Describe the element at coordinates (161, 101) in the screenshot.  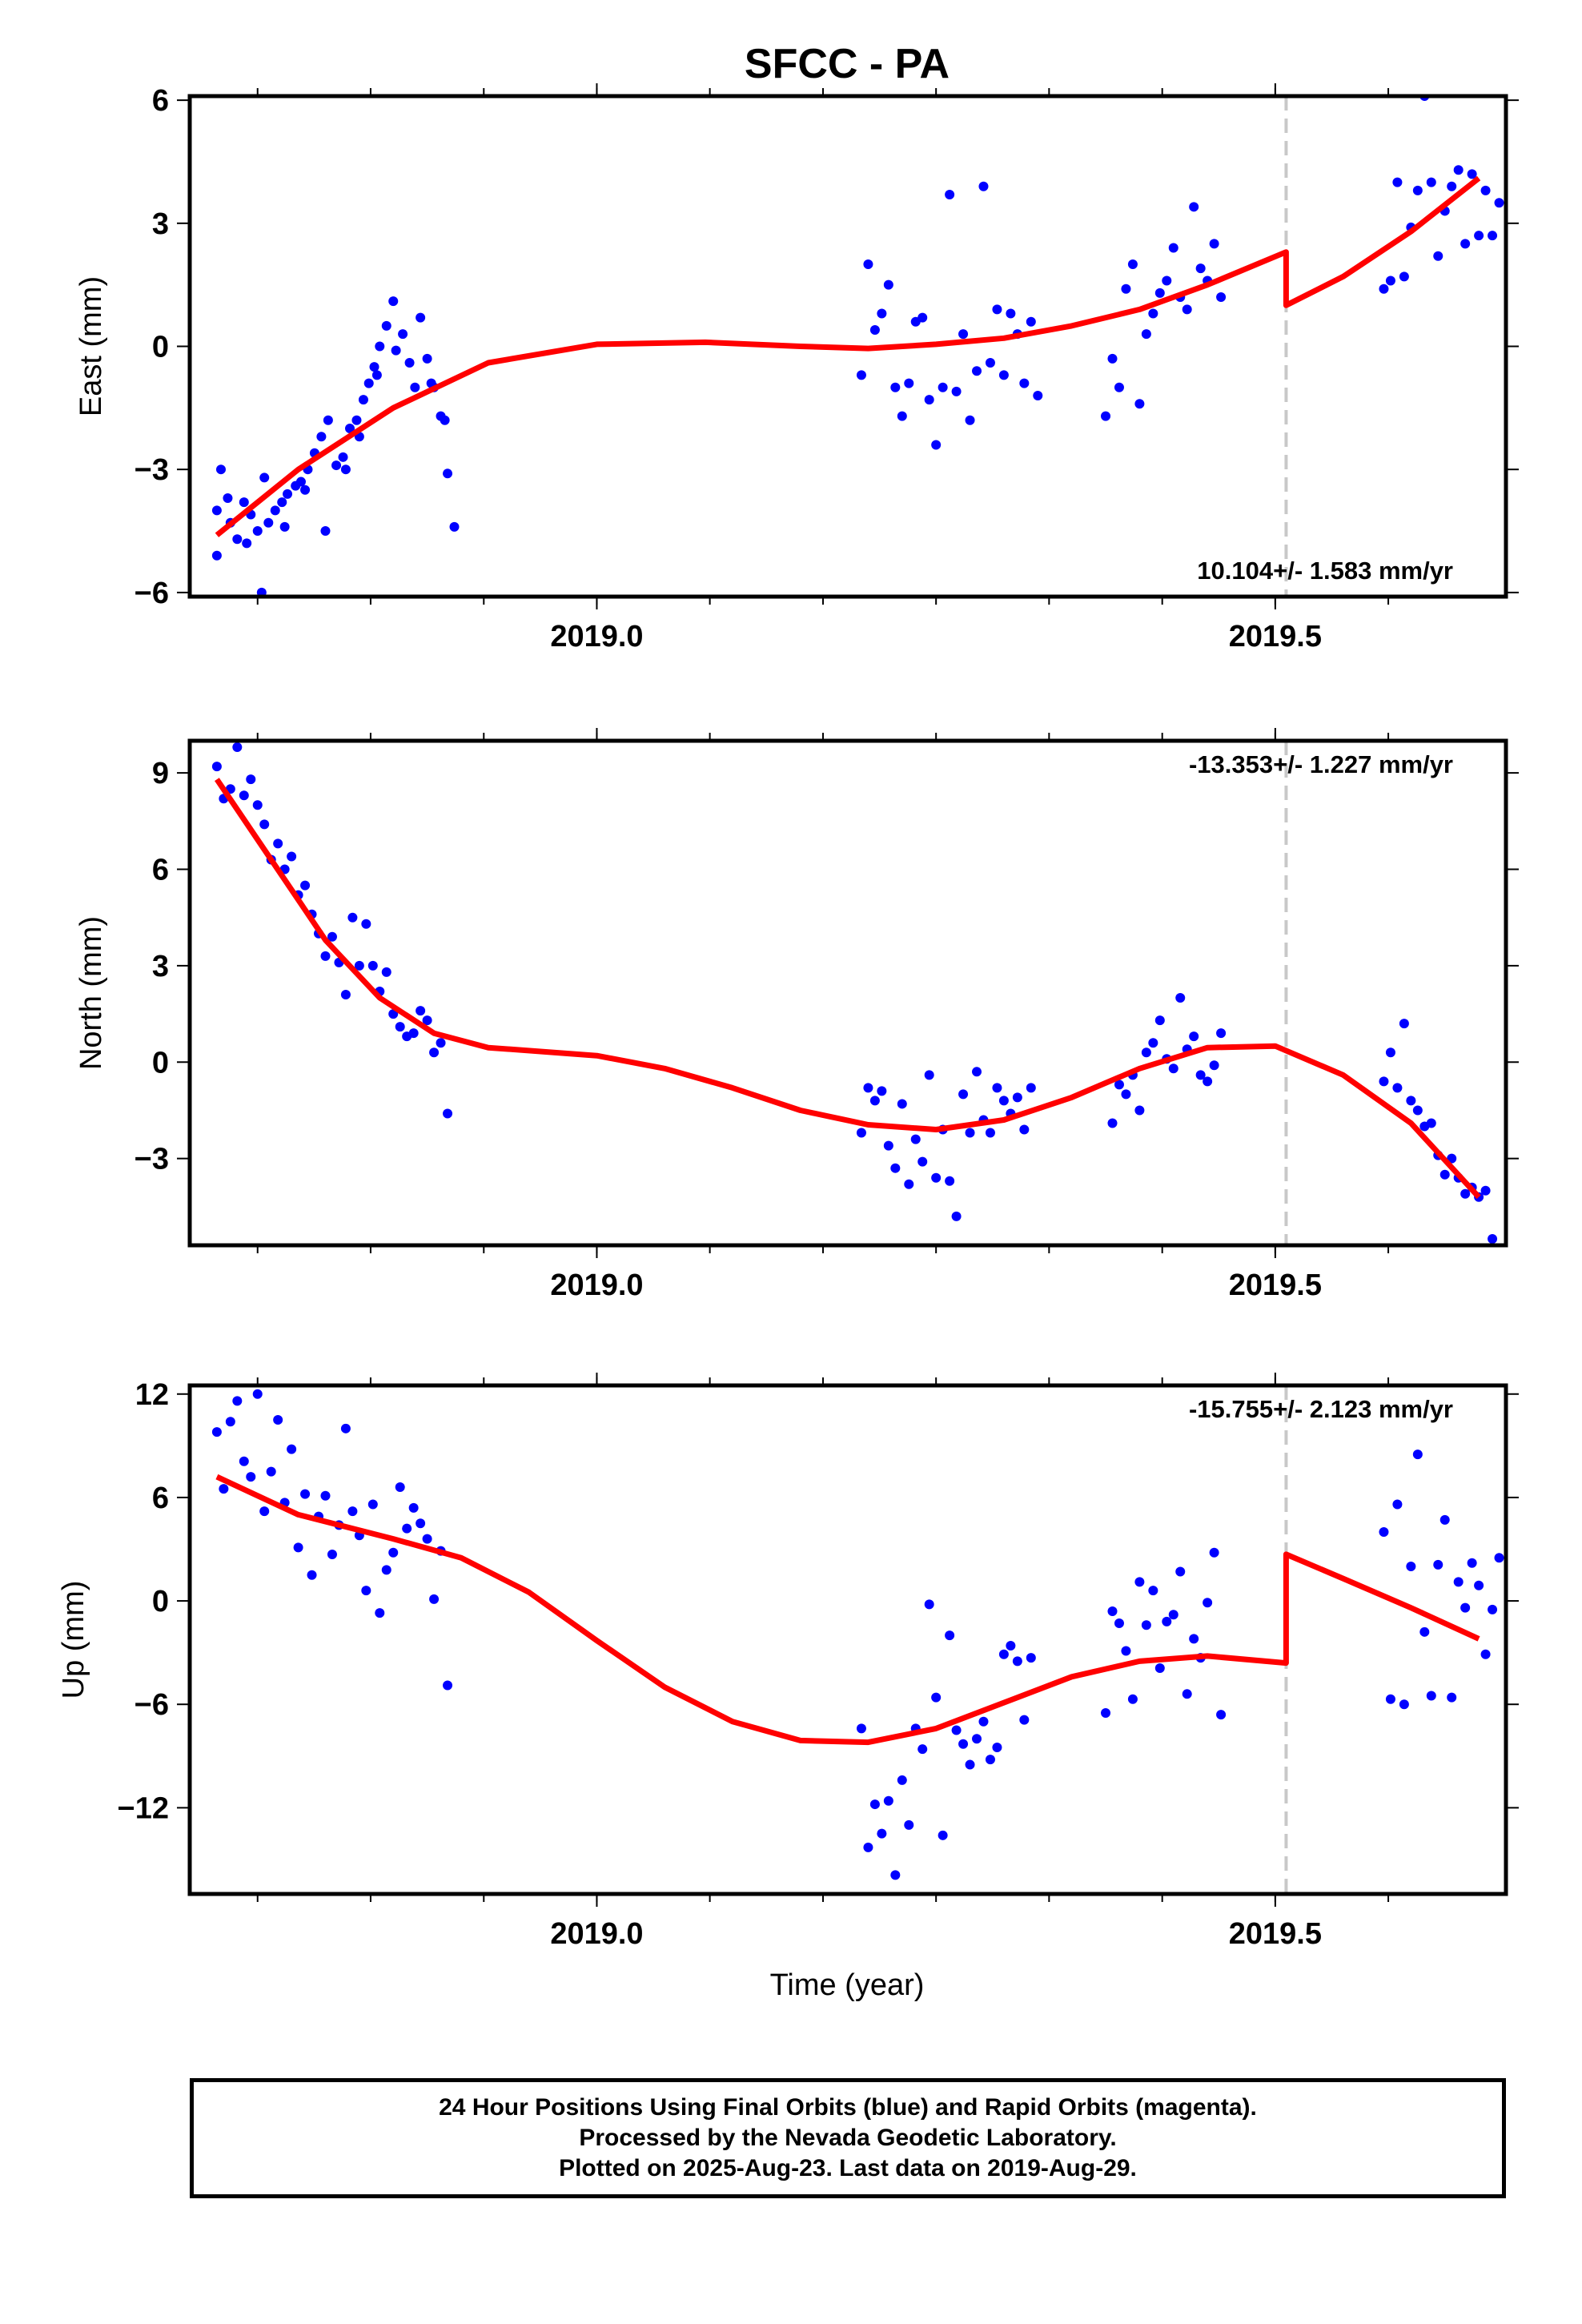
I see `y-tick-label: 6` at that location.